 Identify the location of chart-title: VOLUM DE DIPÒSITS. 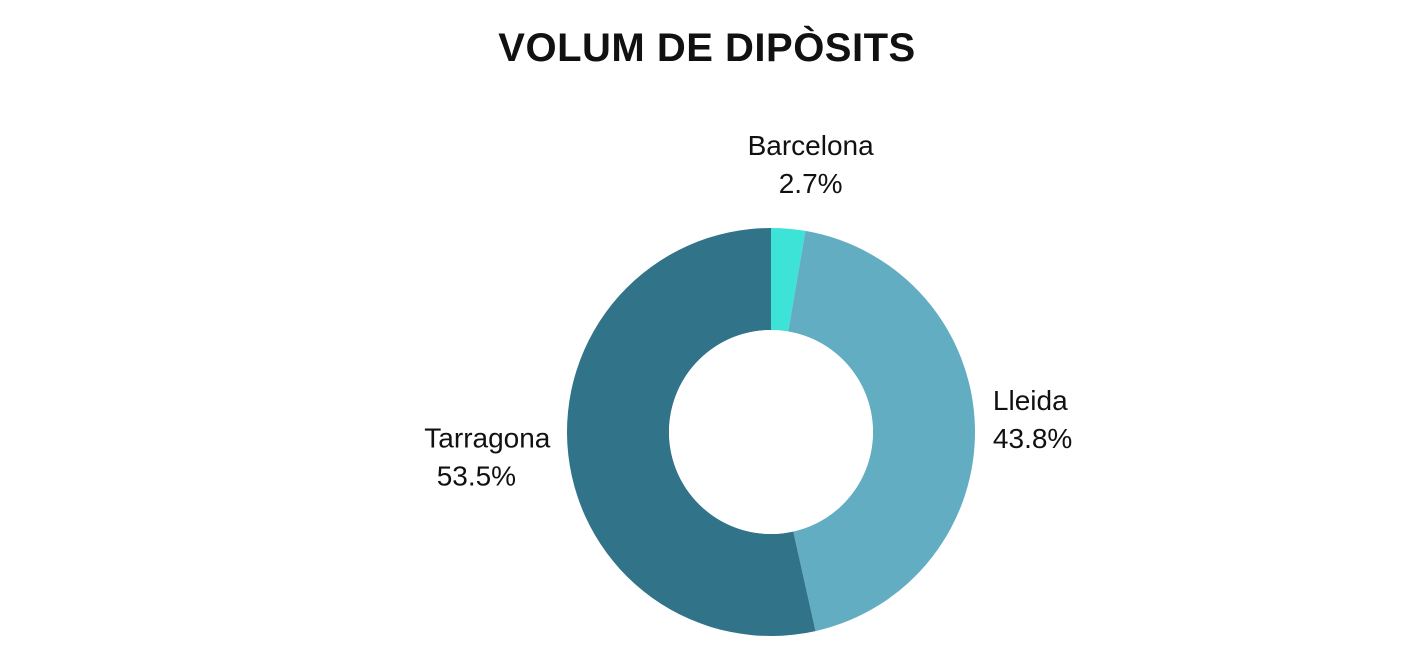
(707, 48).